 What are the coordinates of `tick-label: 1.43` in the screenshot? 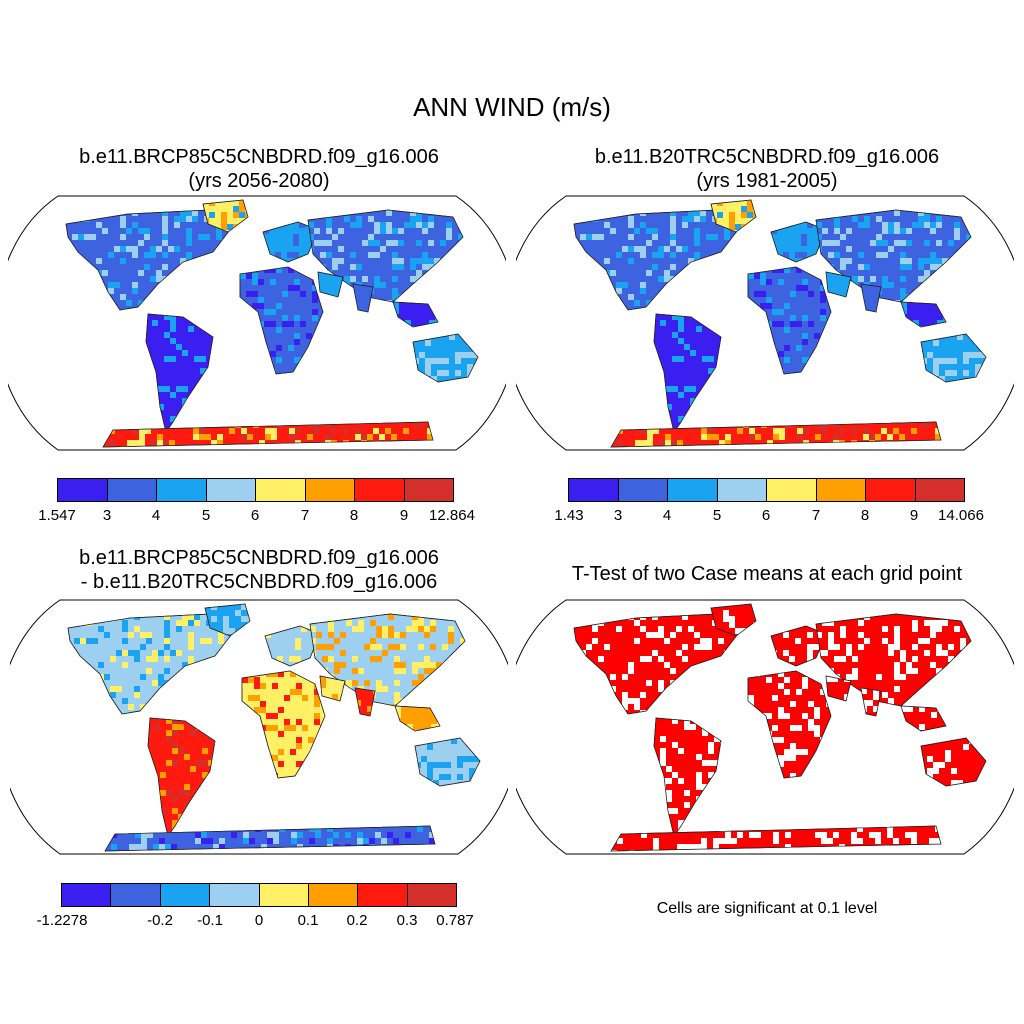 It's located at (569, 515).